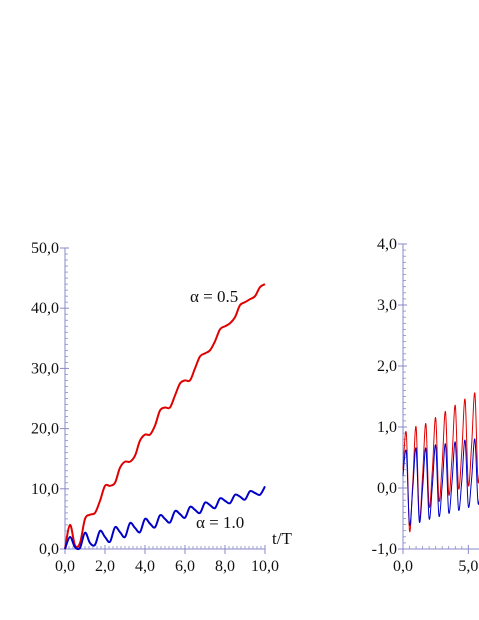  Describe the element at coordinates (145, 566) in the screenshot. I see `x-tick-label: 4,0` at that location.